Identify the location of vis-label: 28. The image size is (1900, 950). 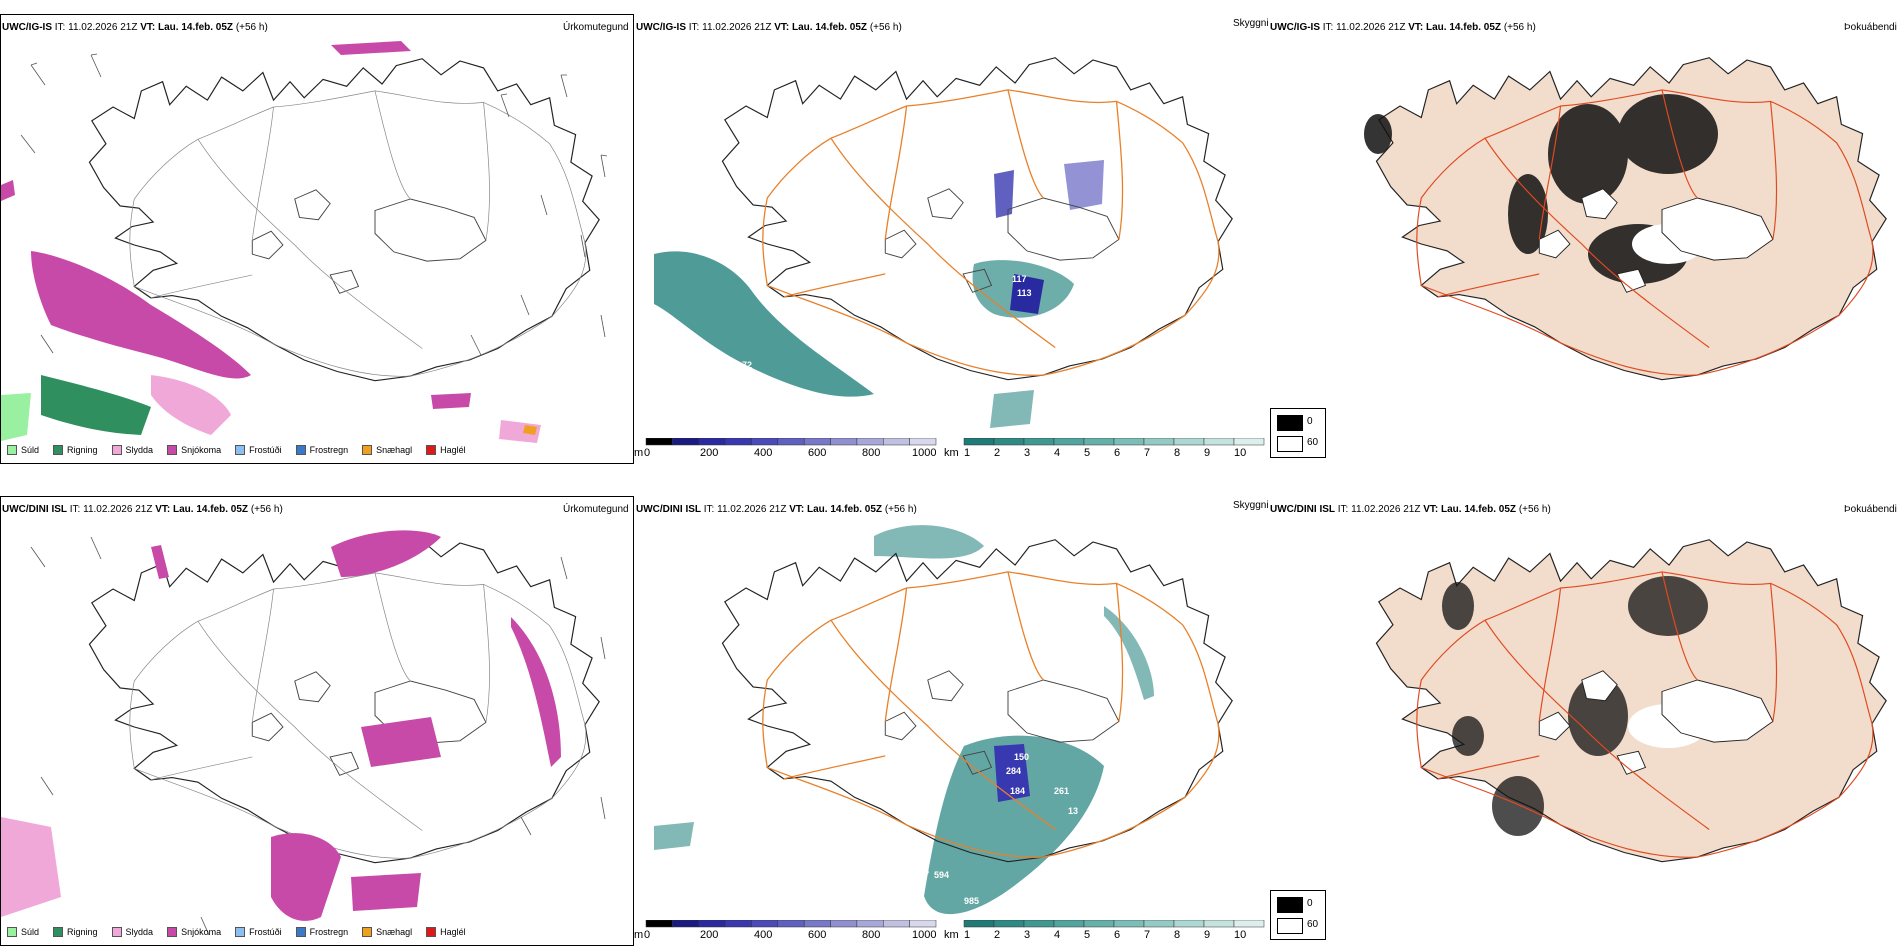
(757, 409).